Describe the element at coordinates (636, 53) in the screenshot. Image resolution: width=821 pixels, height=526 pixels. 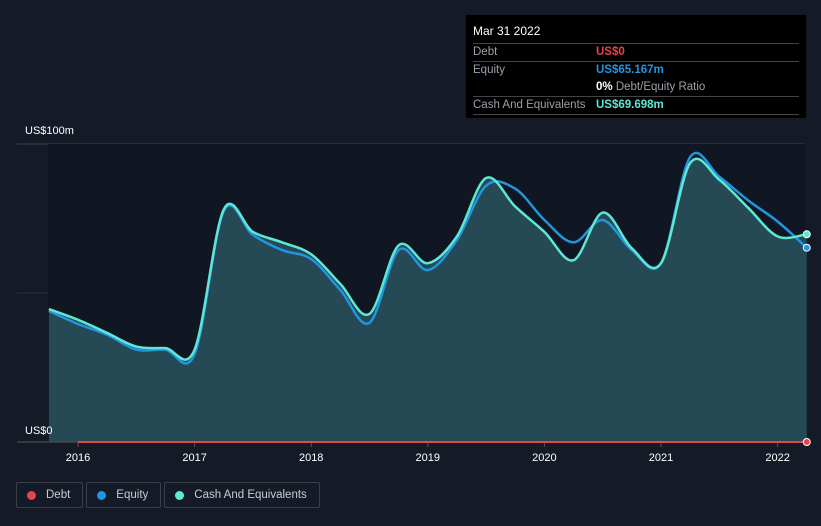
I see `tooltip-debt-row: Debt US$0` at that location.